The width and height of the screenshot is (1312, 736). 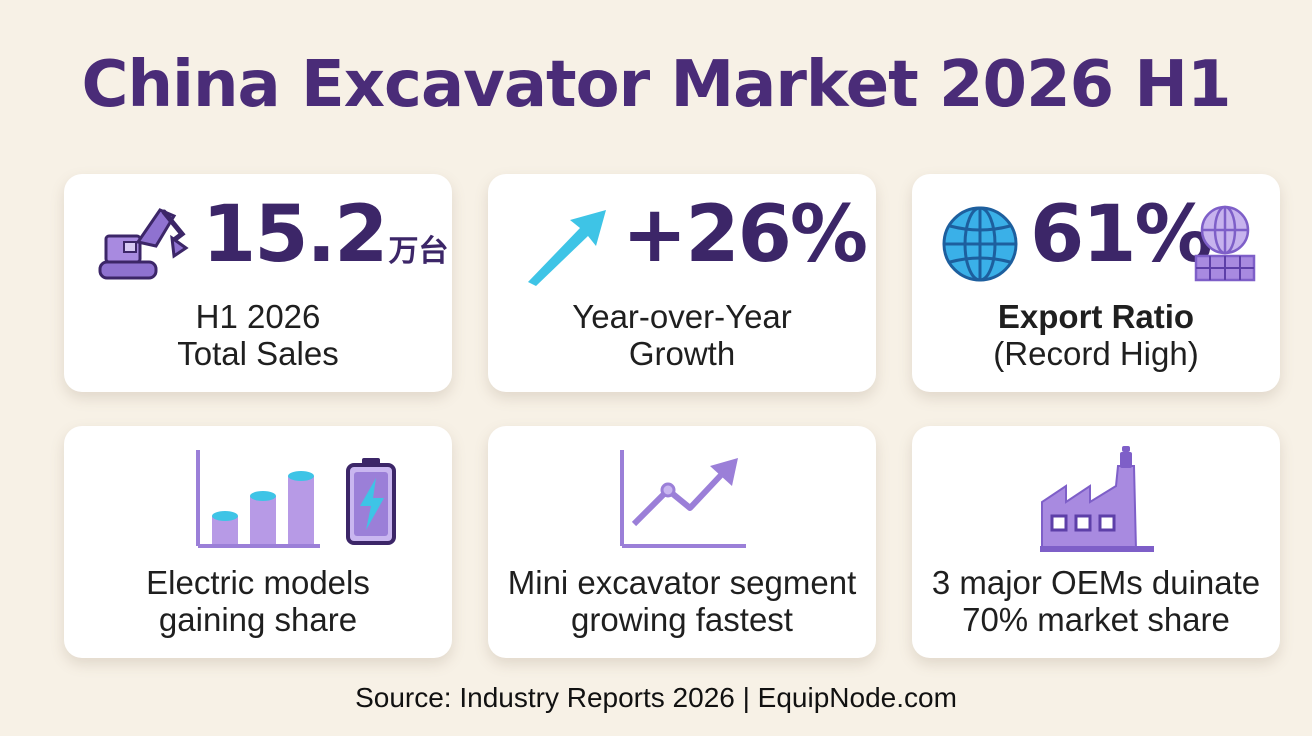 I want to click on major-oems-label: 3 major OEMs duinate 70% market share, so click(x=1096, y=601).